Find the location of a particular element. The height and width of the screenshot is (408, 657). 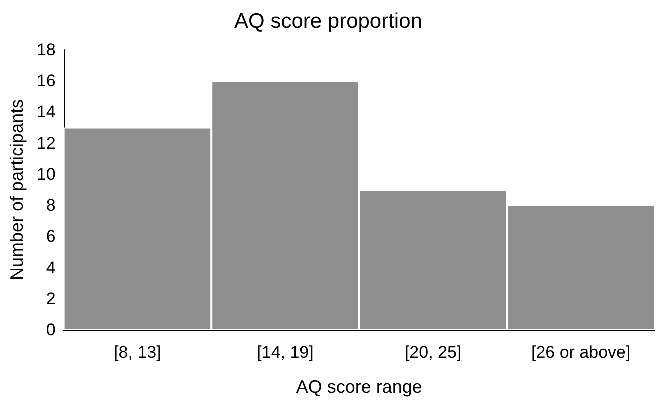

x-tick-label: [20, 25] is located at coordinates (433, 352).